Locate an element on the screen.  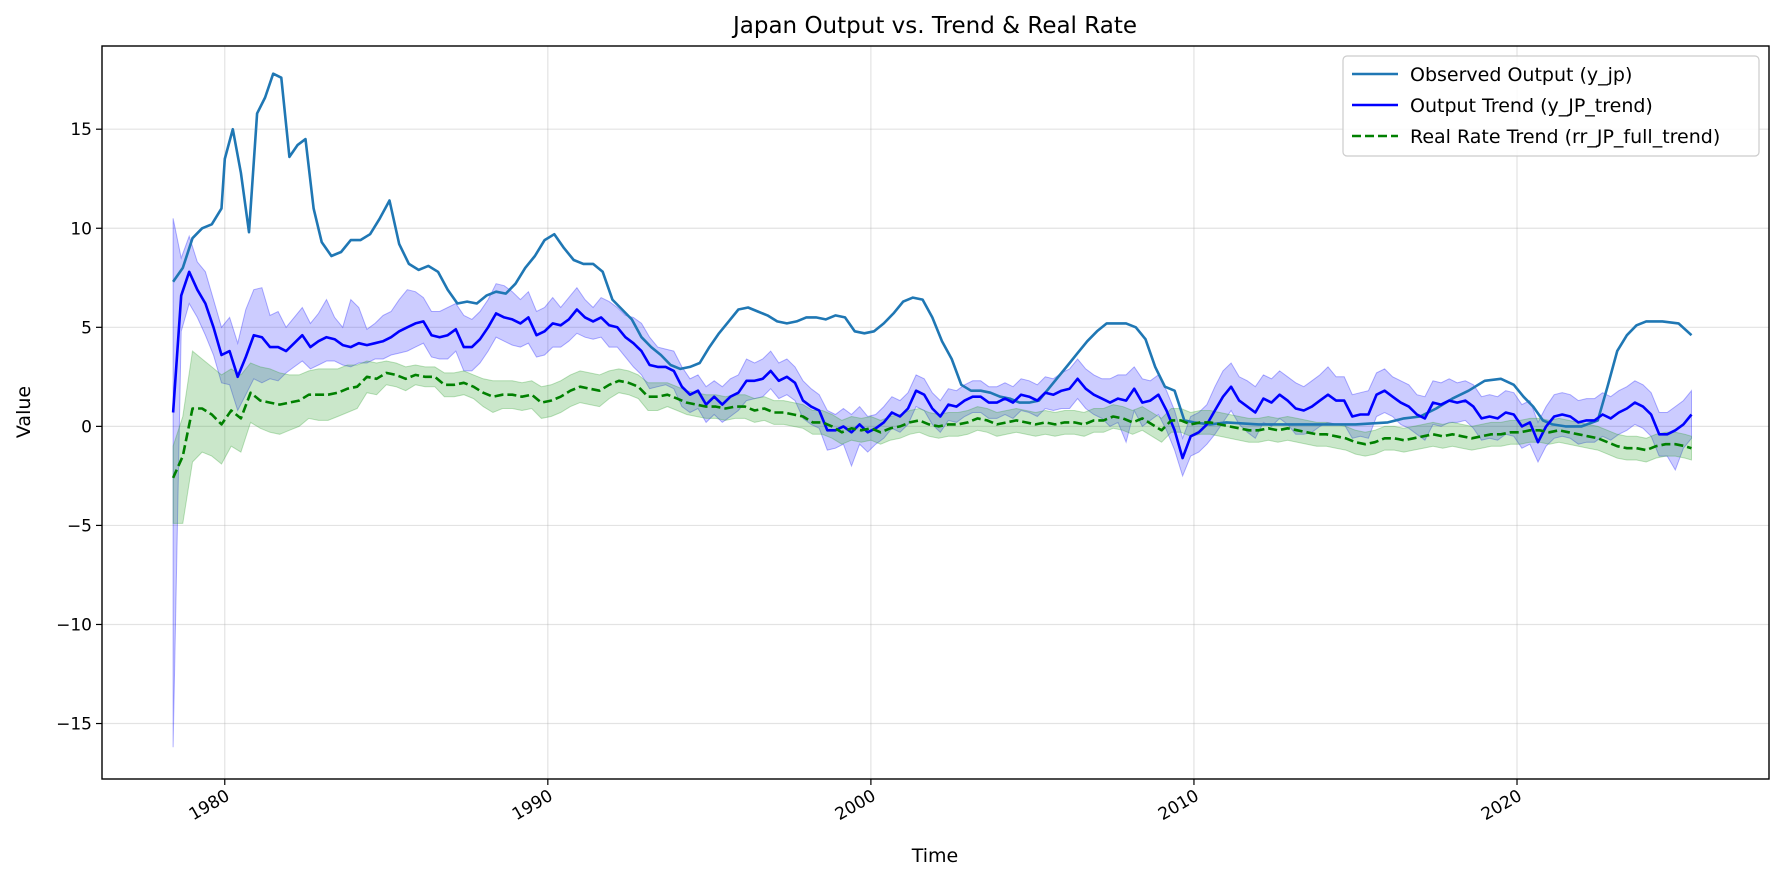
y-tick-label: 15 is located at coordinates (81, 130).